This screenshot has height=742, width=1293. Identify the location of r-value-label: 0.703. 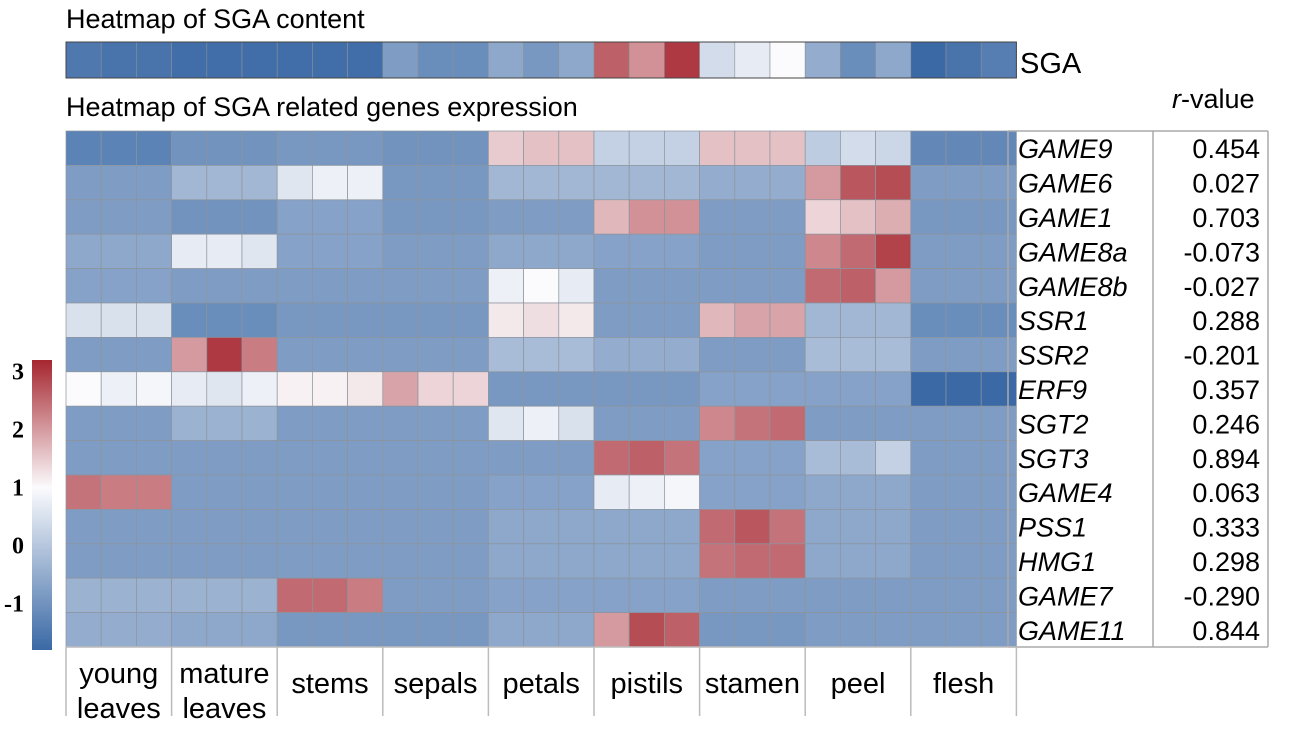
(1226, 218).